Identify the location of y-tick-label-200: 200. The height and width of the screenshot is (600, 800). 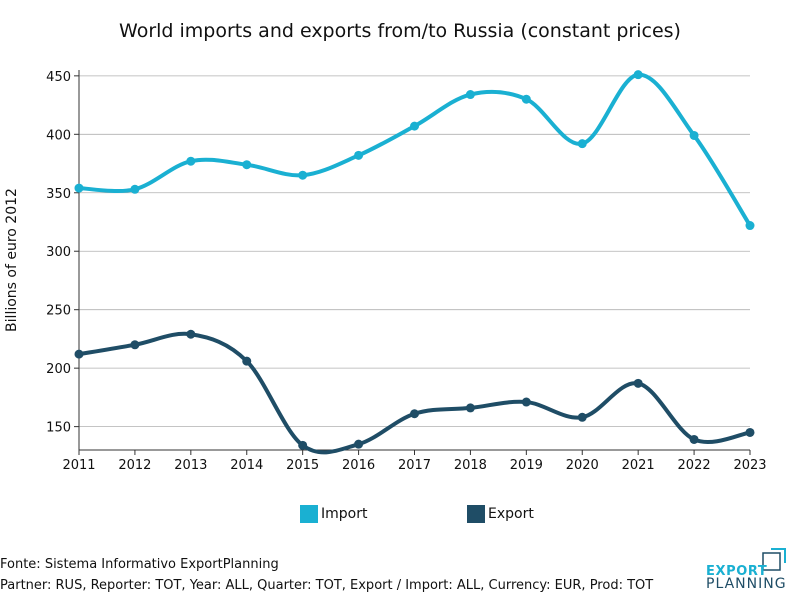
(58, 369).